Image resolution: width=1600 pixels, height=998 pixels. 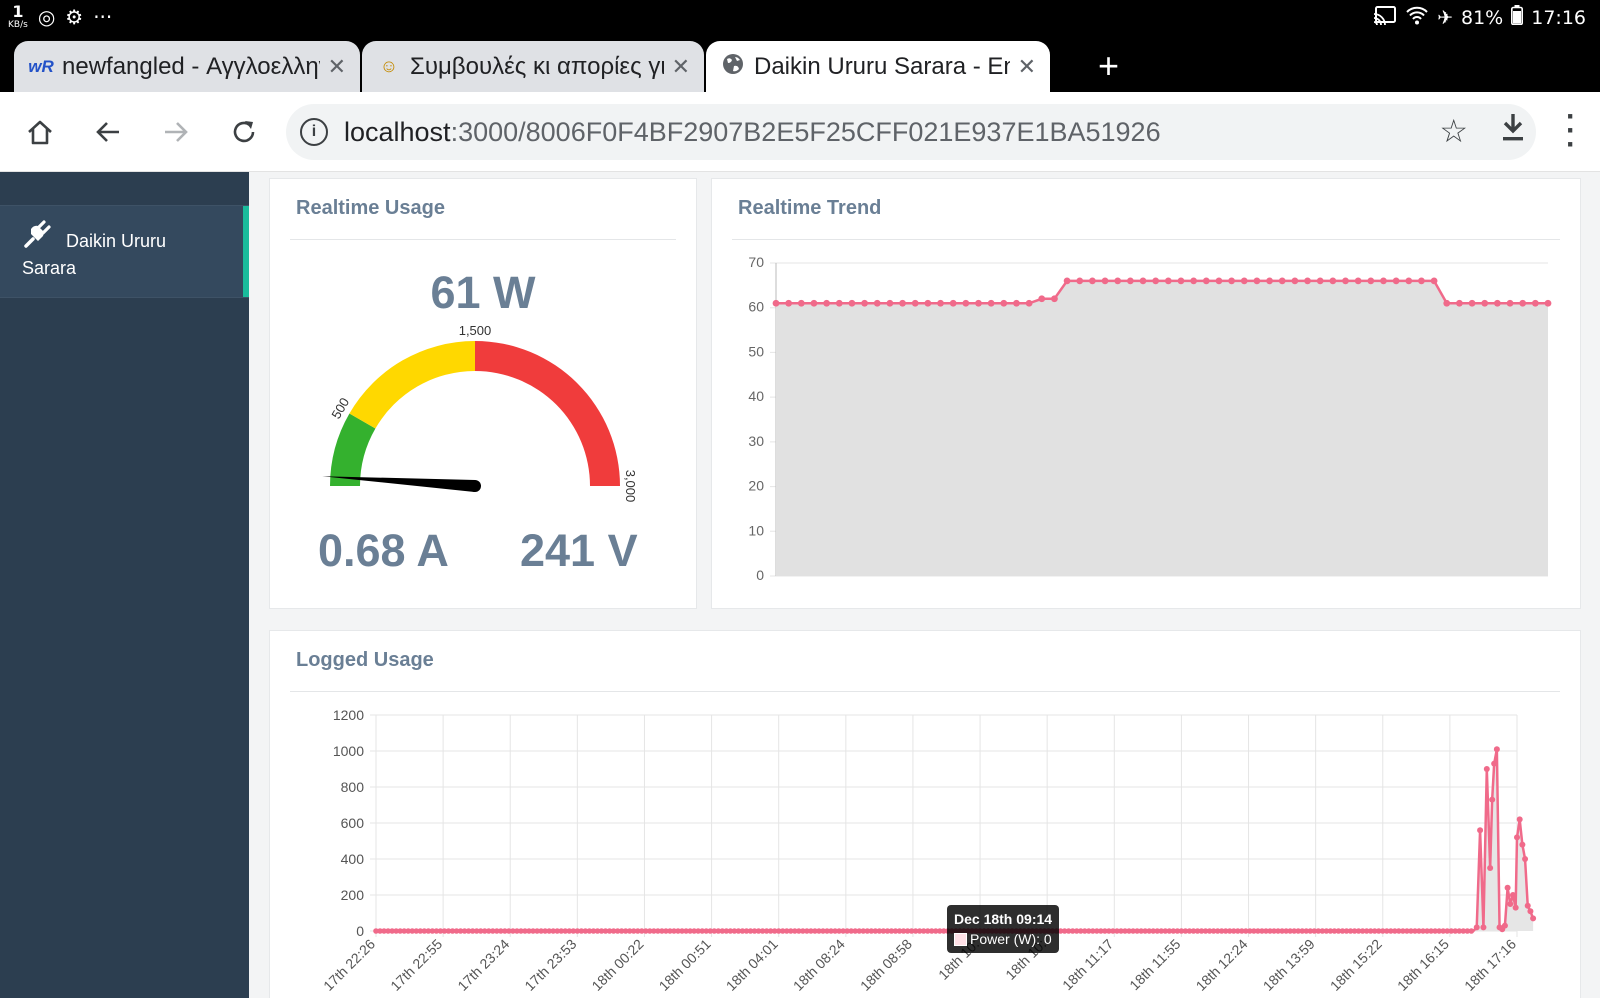 What do you see at coordinates (760, 575) in the screenshot?
I see `y-tick-label: 0` at bounding box center [760, 575].